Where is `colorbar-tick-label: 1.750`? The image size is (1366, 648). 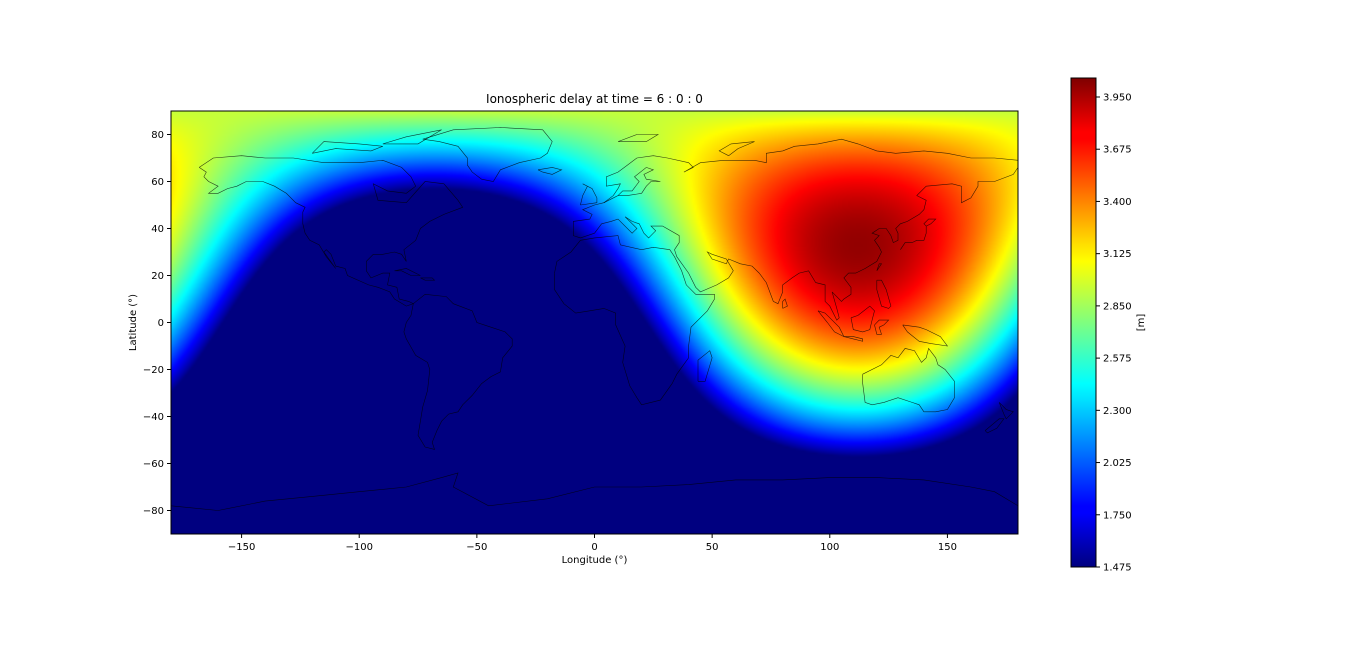
colorbar-tick-label: 1.750 is located at coordinates (1117, 515).